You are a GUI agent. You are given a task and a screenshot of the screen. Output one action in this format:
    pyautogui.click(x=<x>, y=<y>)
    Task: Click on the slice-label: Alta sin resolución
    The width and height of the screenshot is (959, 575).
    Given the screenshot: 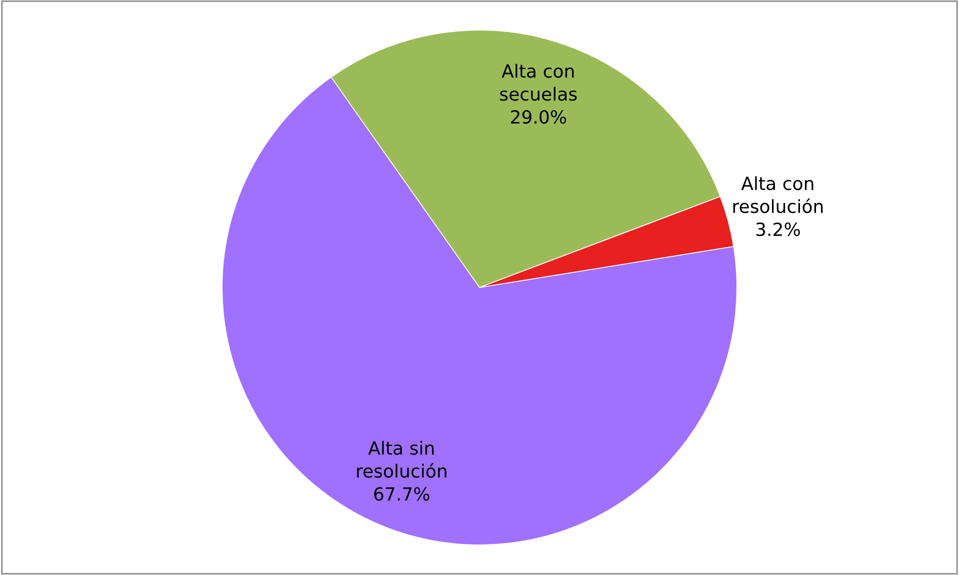 What is the action you would take?
    pyautogui.click(x=401, y=459)
    